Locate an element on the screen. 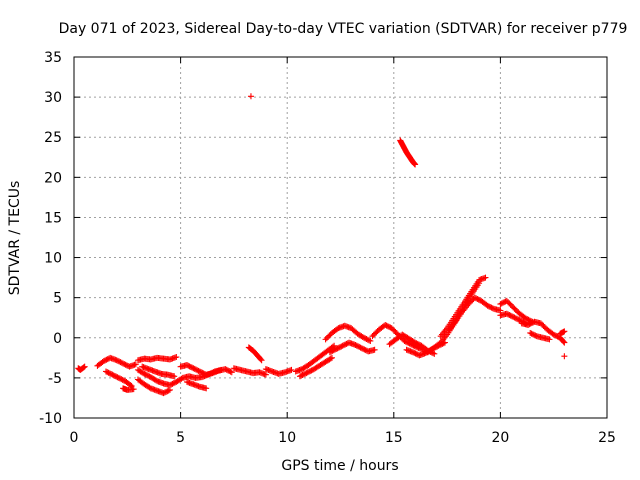 The image size is (640, 480). y-tick-label: 35 is located at coordinates (53, 58).